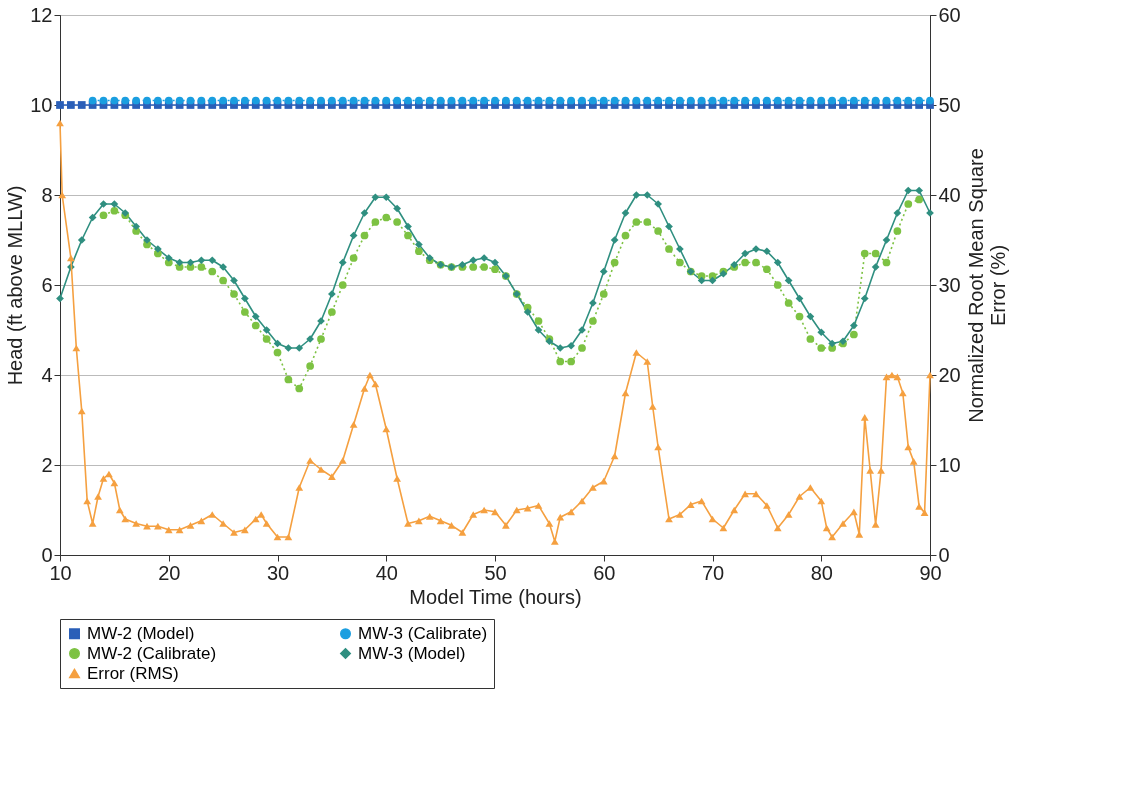  What do you see at coordinates (949, 194) in the screenshot?
I see `y2-tick-label: 40` at bounding box center [949, 194].